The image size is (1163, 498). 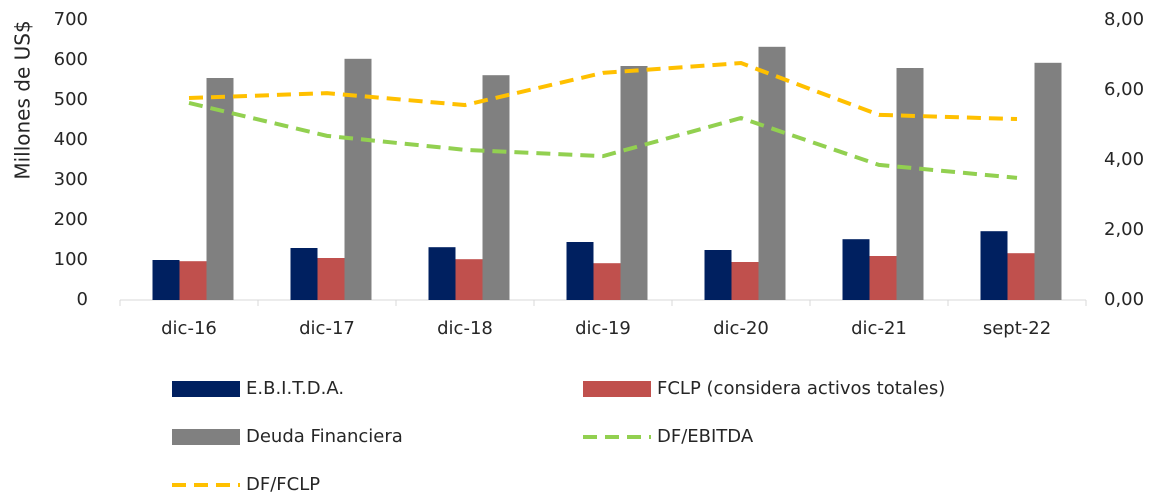 What do you see at coordinates (465, 328) in the screenshot?
I see `x-tick-label: dic-18` at bounding box center [465, 328].